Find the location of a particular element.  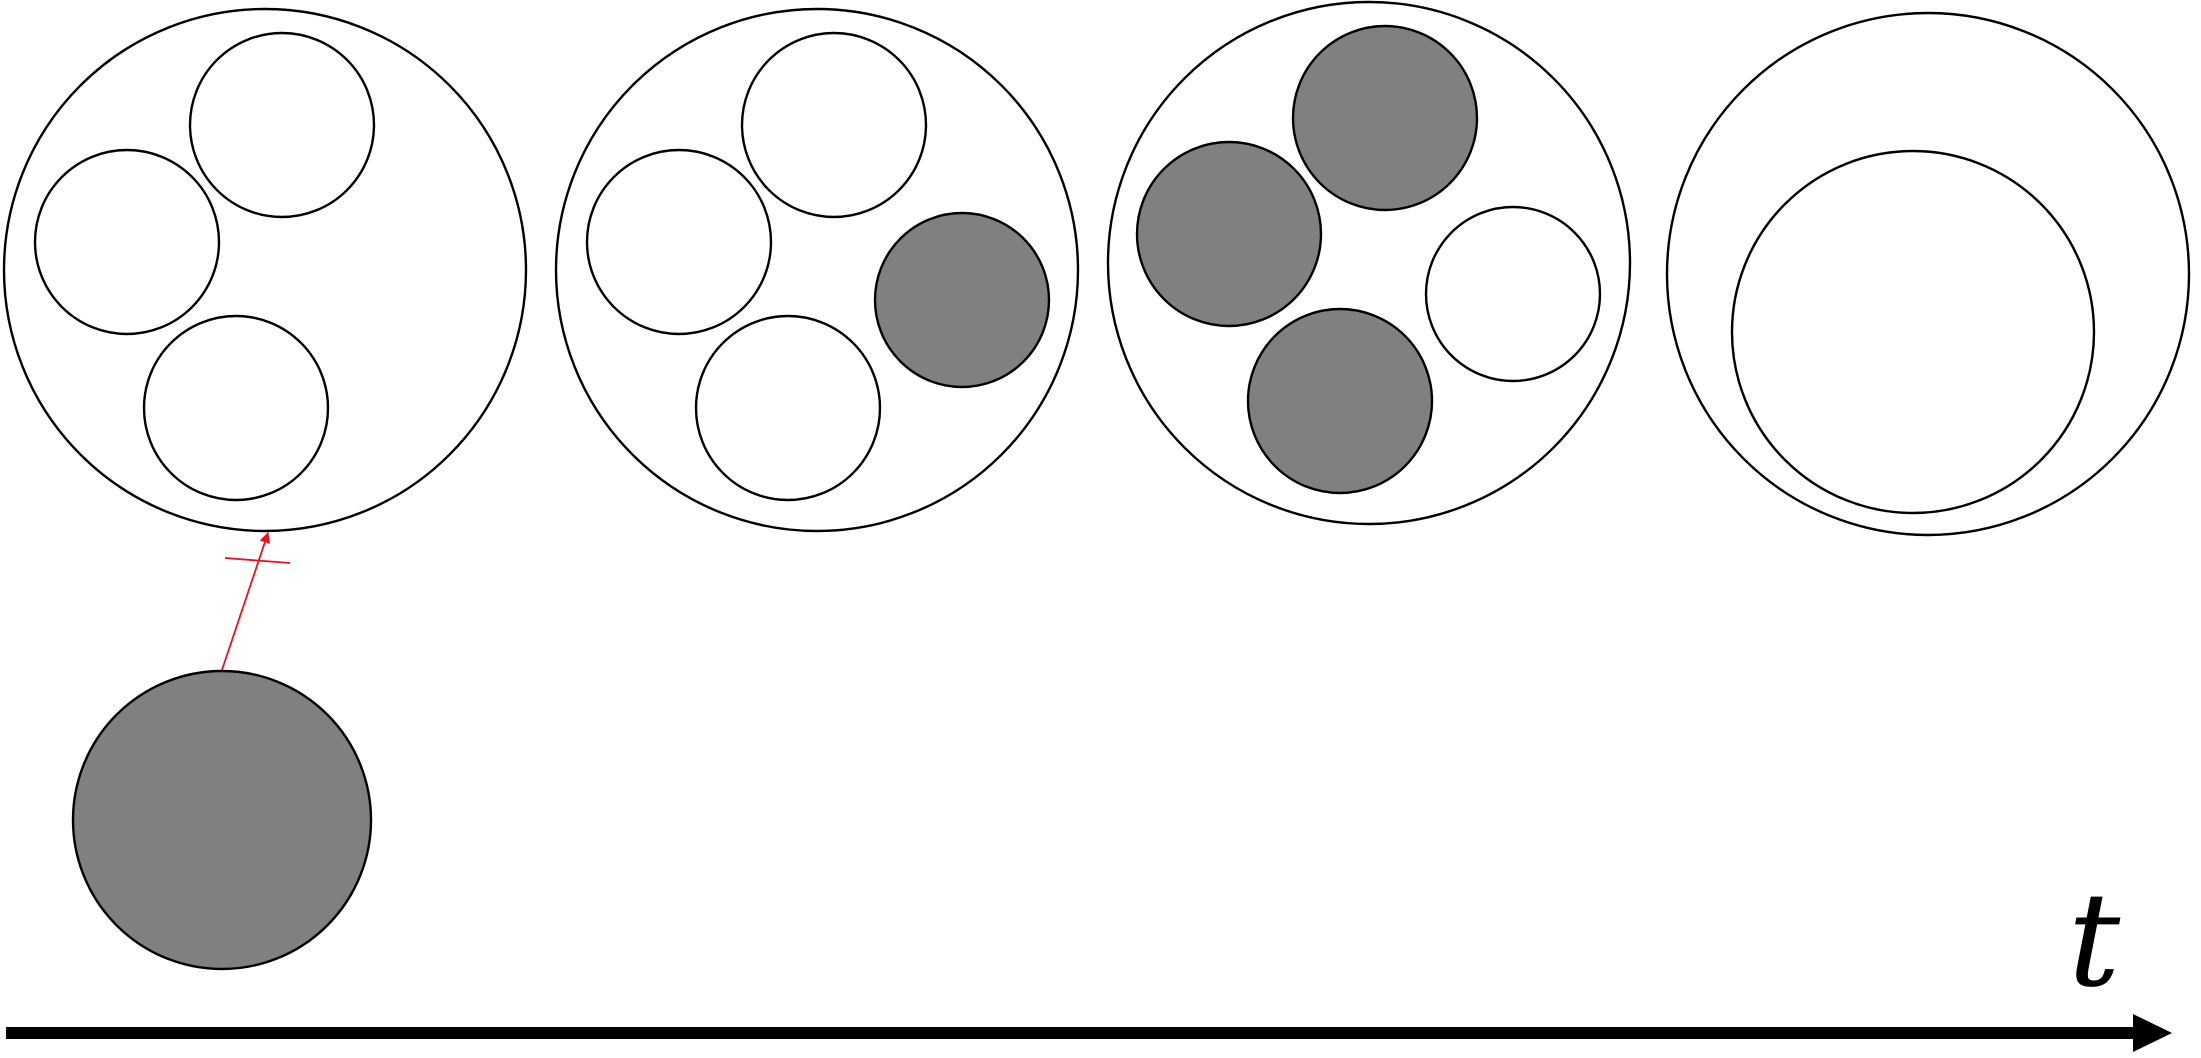

external-agent is located at coordinates (222, 751).